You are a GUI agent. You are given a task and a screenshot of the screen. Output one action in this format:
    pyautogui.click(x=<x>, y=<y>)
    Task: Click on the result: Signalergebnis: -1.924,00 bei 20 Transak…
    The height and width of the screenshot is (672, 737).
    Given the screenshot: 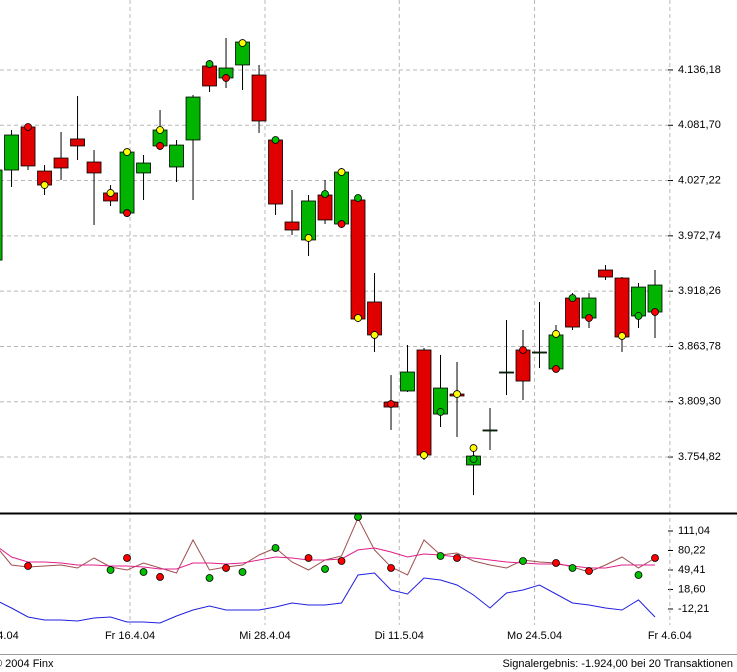 What is the action you would take?
    pyautogui.click(x=617, y=664)
    